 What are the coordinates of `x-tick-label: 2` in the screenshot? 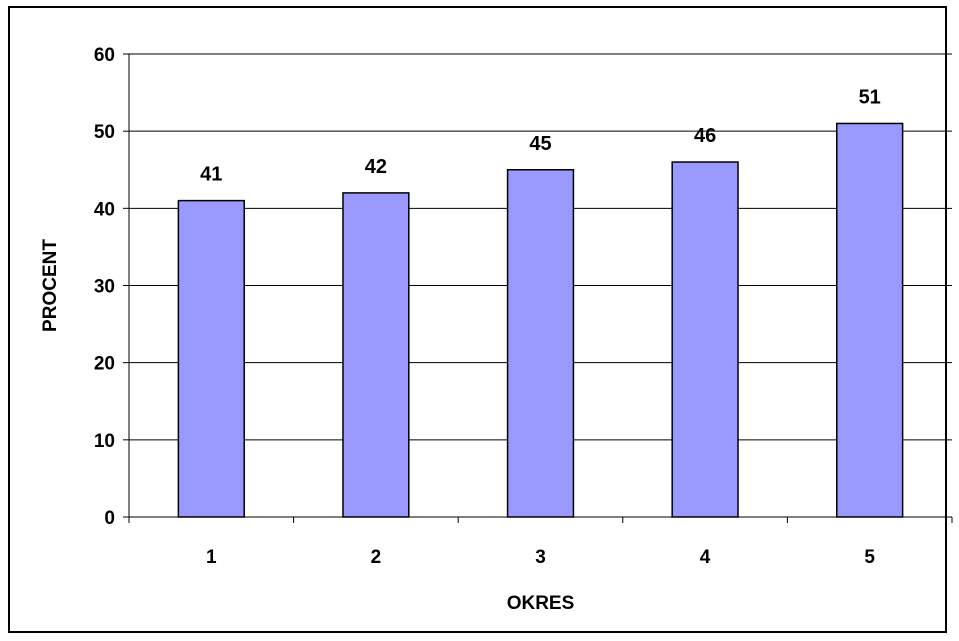 It's located at (376, 557).